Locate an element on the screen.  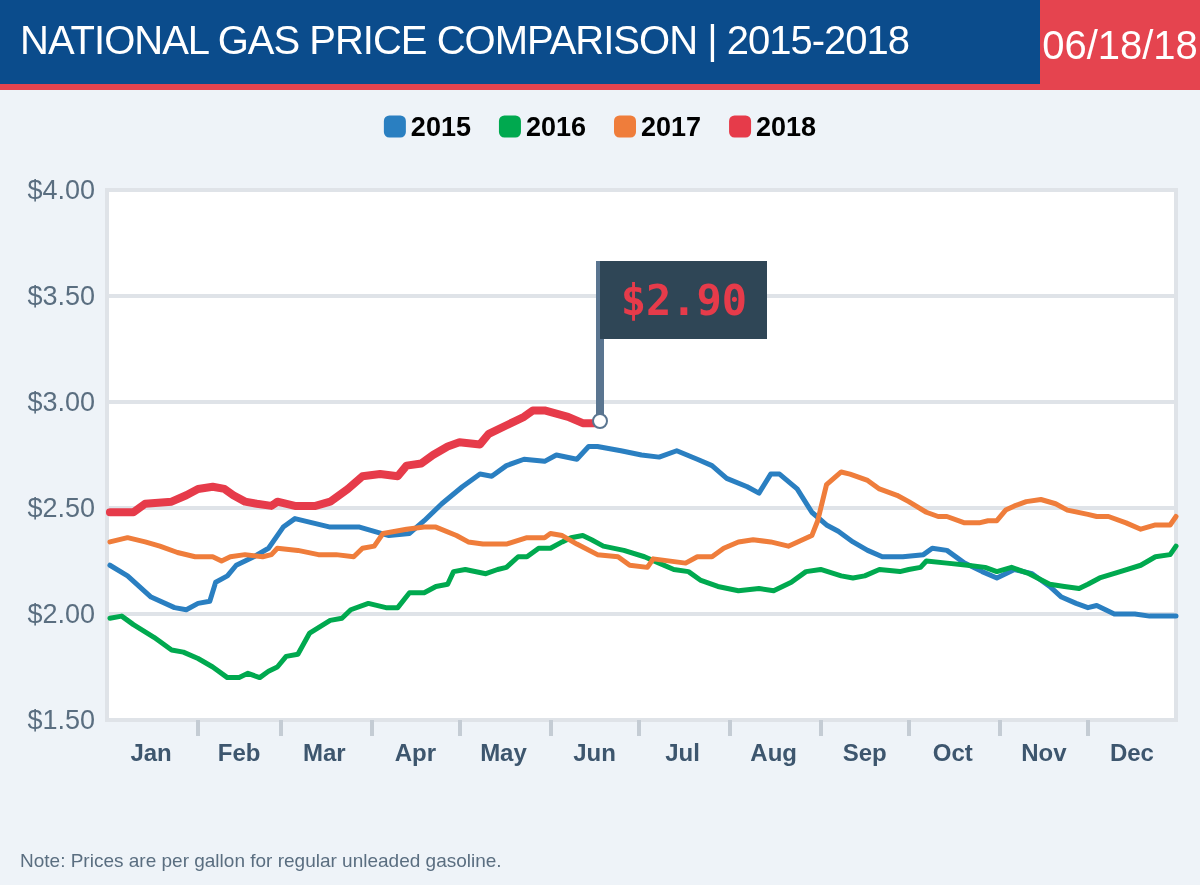
x-tick-label: Aug is located at coordinates (773, 752).